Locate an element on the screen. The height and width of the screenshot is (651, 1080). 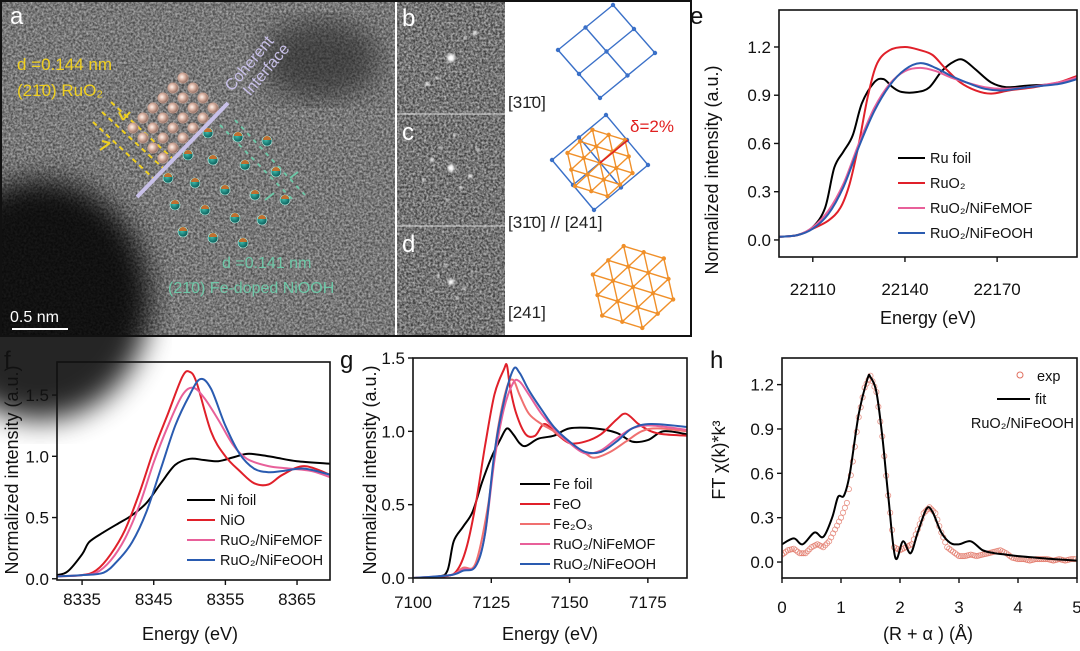
legend-label: Fe₂O₃ is located at coordinates (573, 525).